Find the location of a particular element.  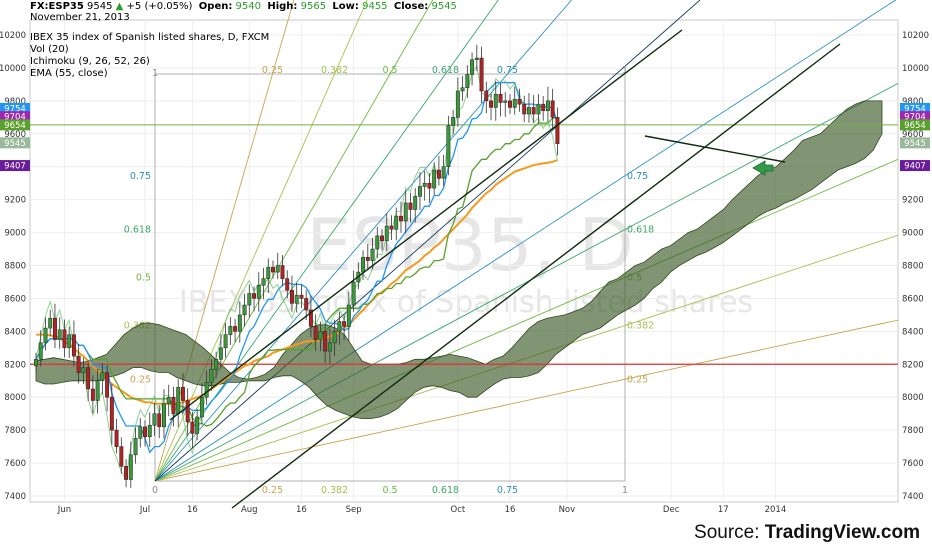

close-value: 9545 is located at coordinates (444, 6).